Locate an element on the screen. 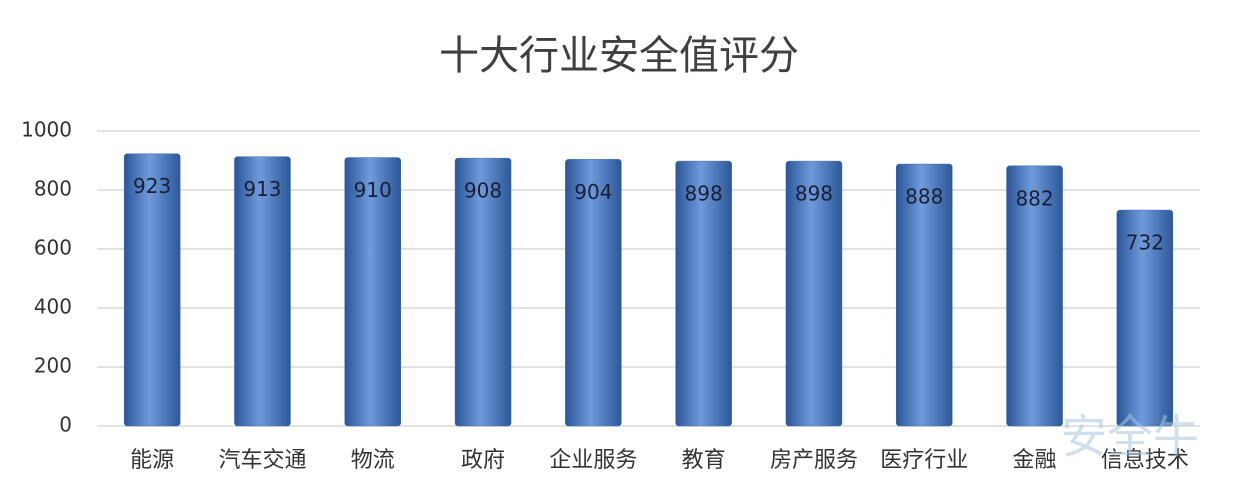  data-label: 732 is located at coordinates (1145, 243).